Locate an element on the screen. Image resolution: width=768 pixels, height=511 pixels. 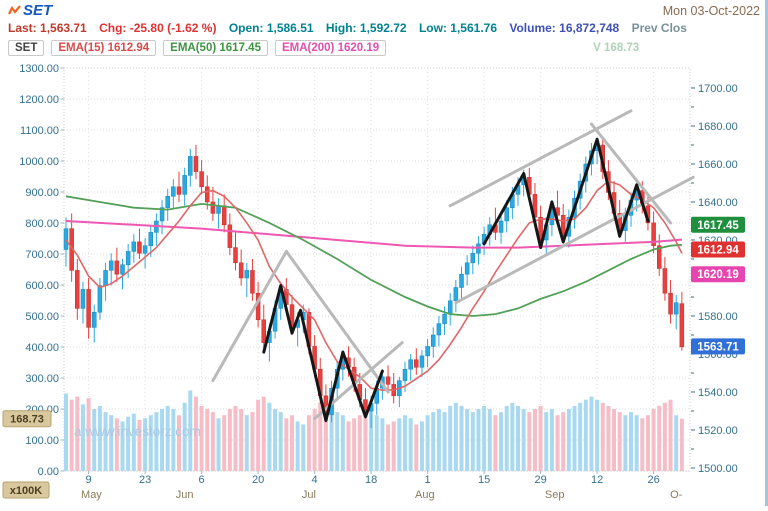
svg-text: a www.investorz.com is located at coordinates (137, 431).